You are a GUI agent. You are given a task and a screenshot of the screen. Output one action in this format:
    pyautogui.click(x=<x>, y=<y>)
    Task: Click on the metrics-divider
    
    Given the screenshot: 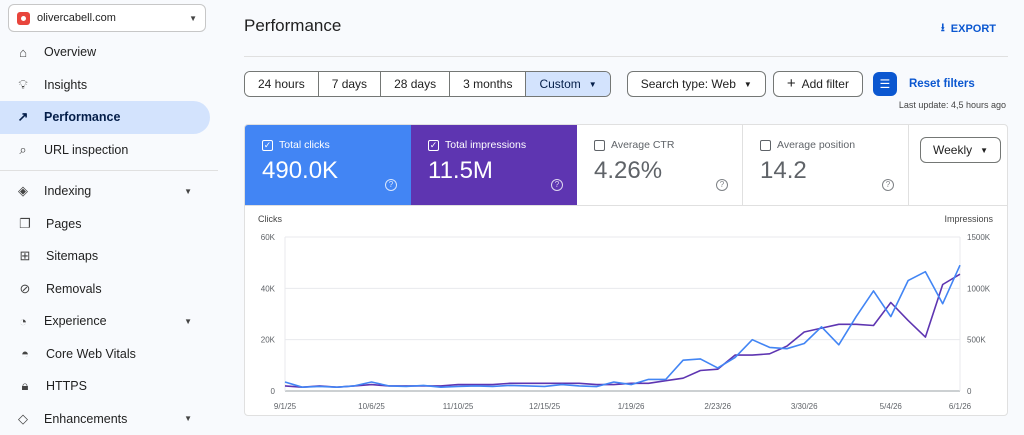 What is the action you would take?
    pyautogui.click(x=626, y=205)
    